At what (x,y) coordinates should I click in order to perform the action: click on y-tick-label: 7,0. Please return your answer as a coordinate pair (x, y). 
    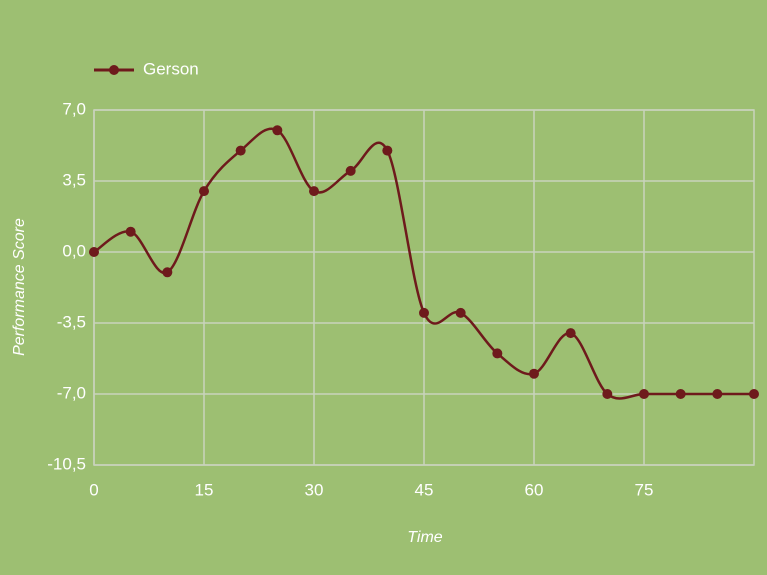
    Looking at the image, I should click on (74, 108).